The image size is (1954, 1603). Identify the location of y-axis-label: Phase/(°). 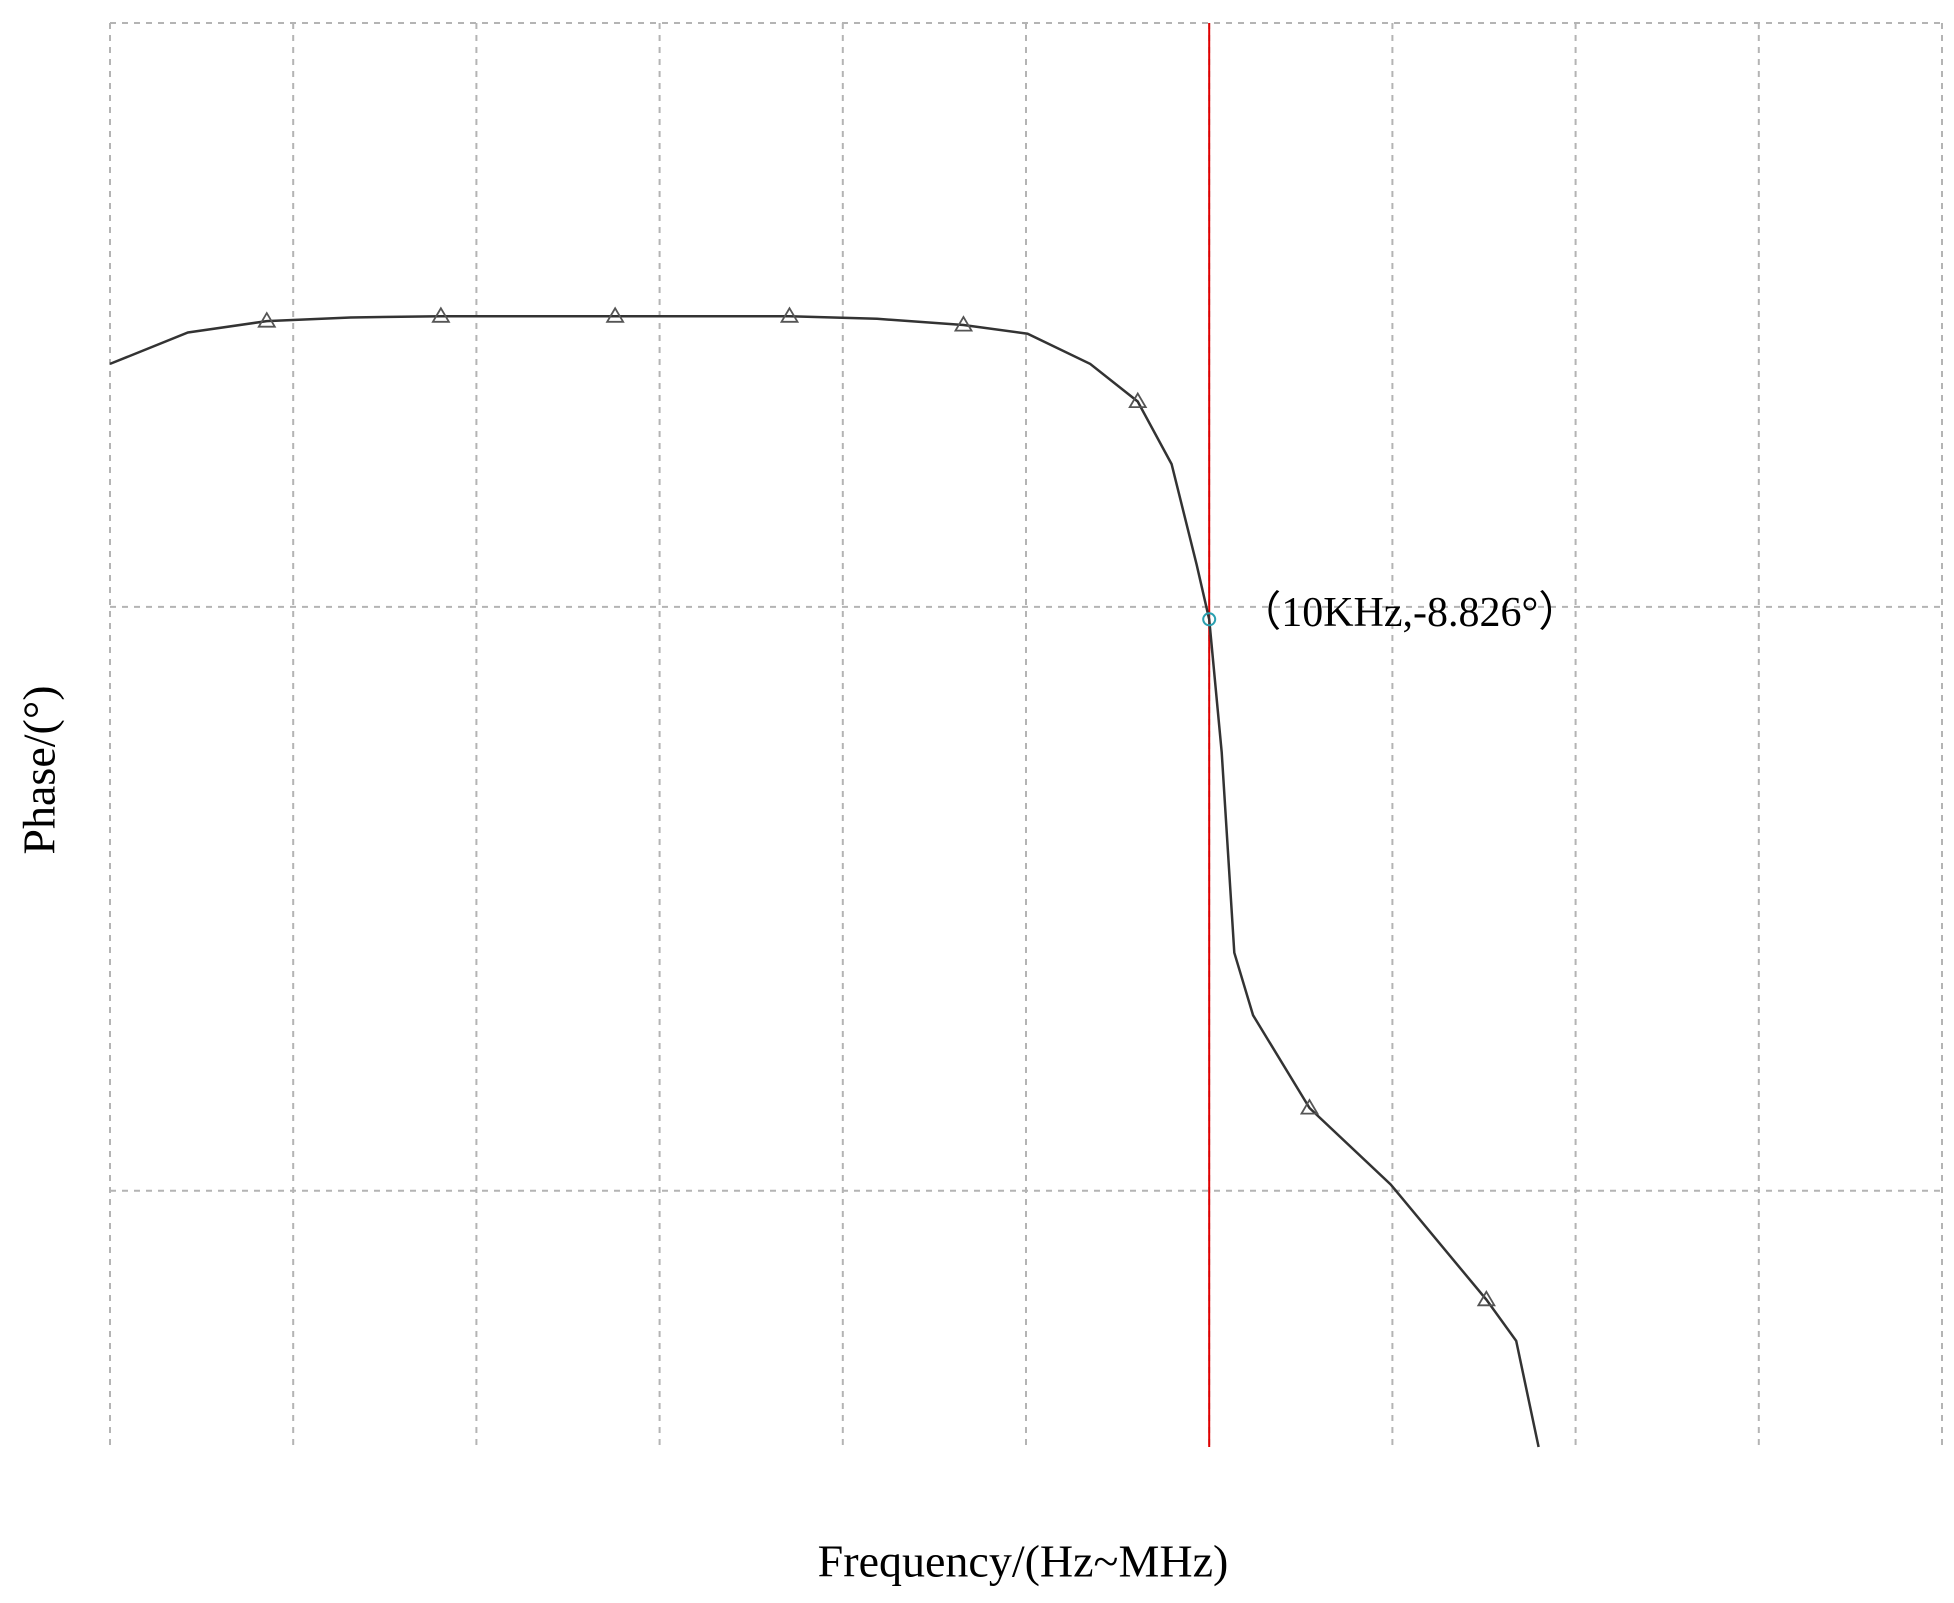
(39, 769).